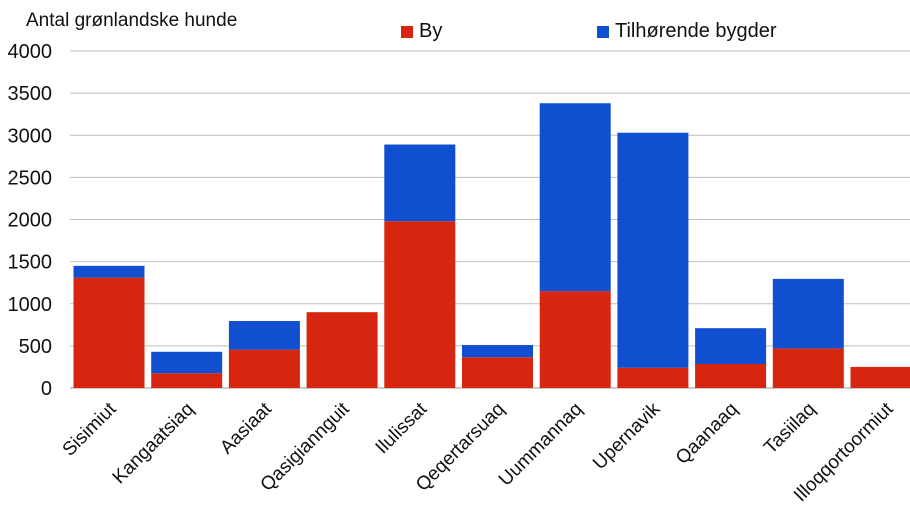 This screenshot has height=506, width=910. I want to click on x-tick-label: Kangaatsiaq, so click(154, 444).